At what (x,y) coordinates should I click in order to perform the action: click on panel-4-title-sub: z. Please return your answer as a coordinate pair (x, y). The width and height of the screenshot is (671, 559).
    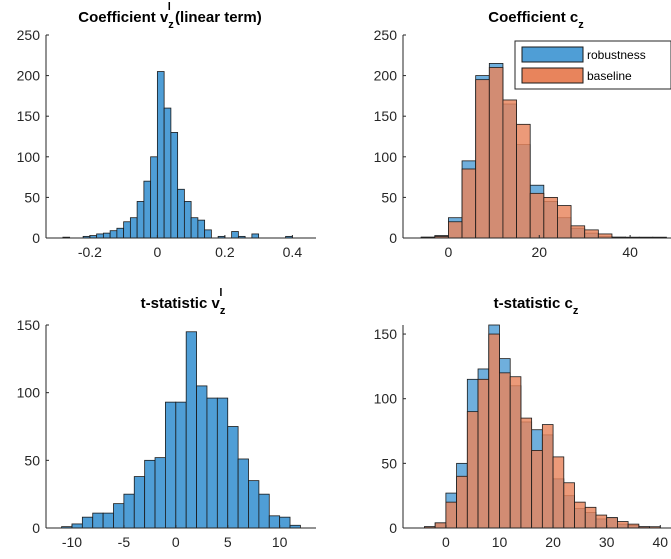
    Looking at the image, I should click on (576, 311).